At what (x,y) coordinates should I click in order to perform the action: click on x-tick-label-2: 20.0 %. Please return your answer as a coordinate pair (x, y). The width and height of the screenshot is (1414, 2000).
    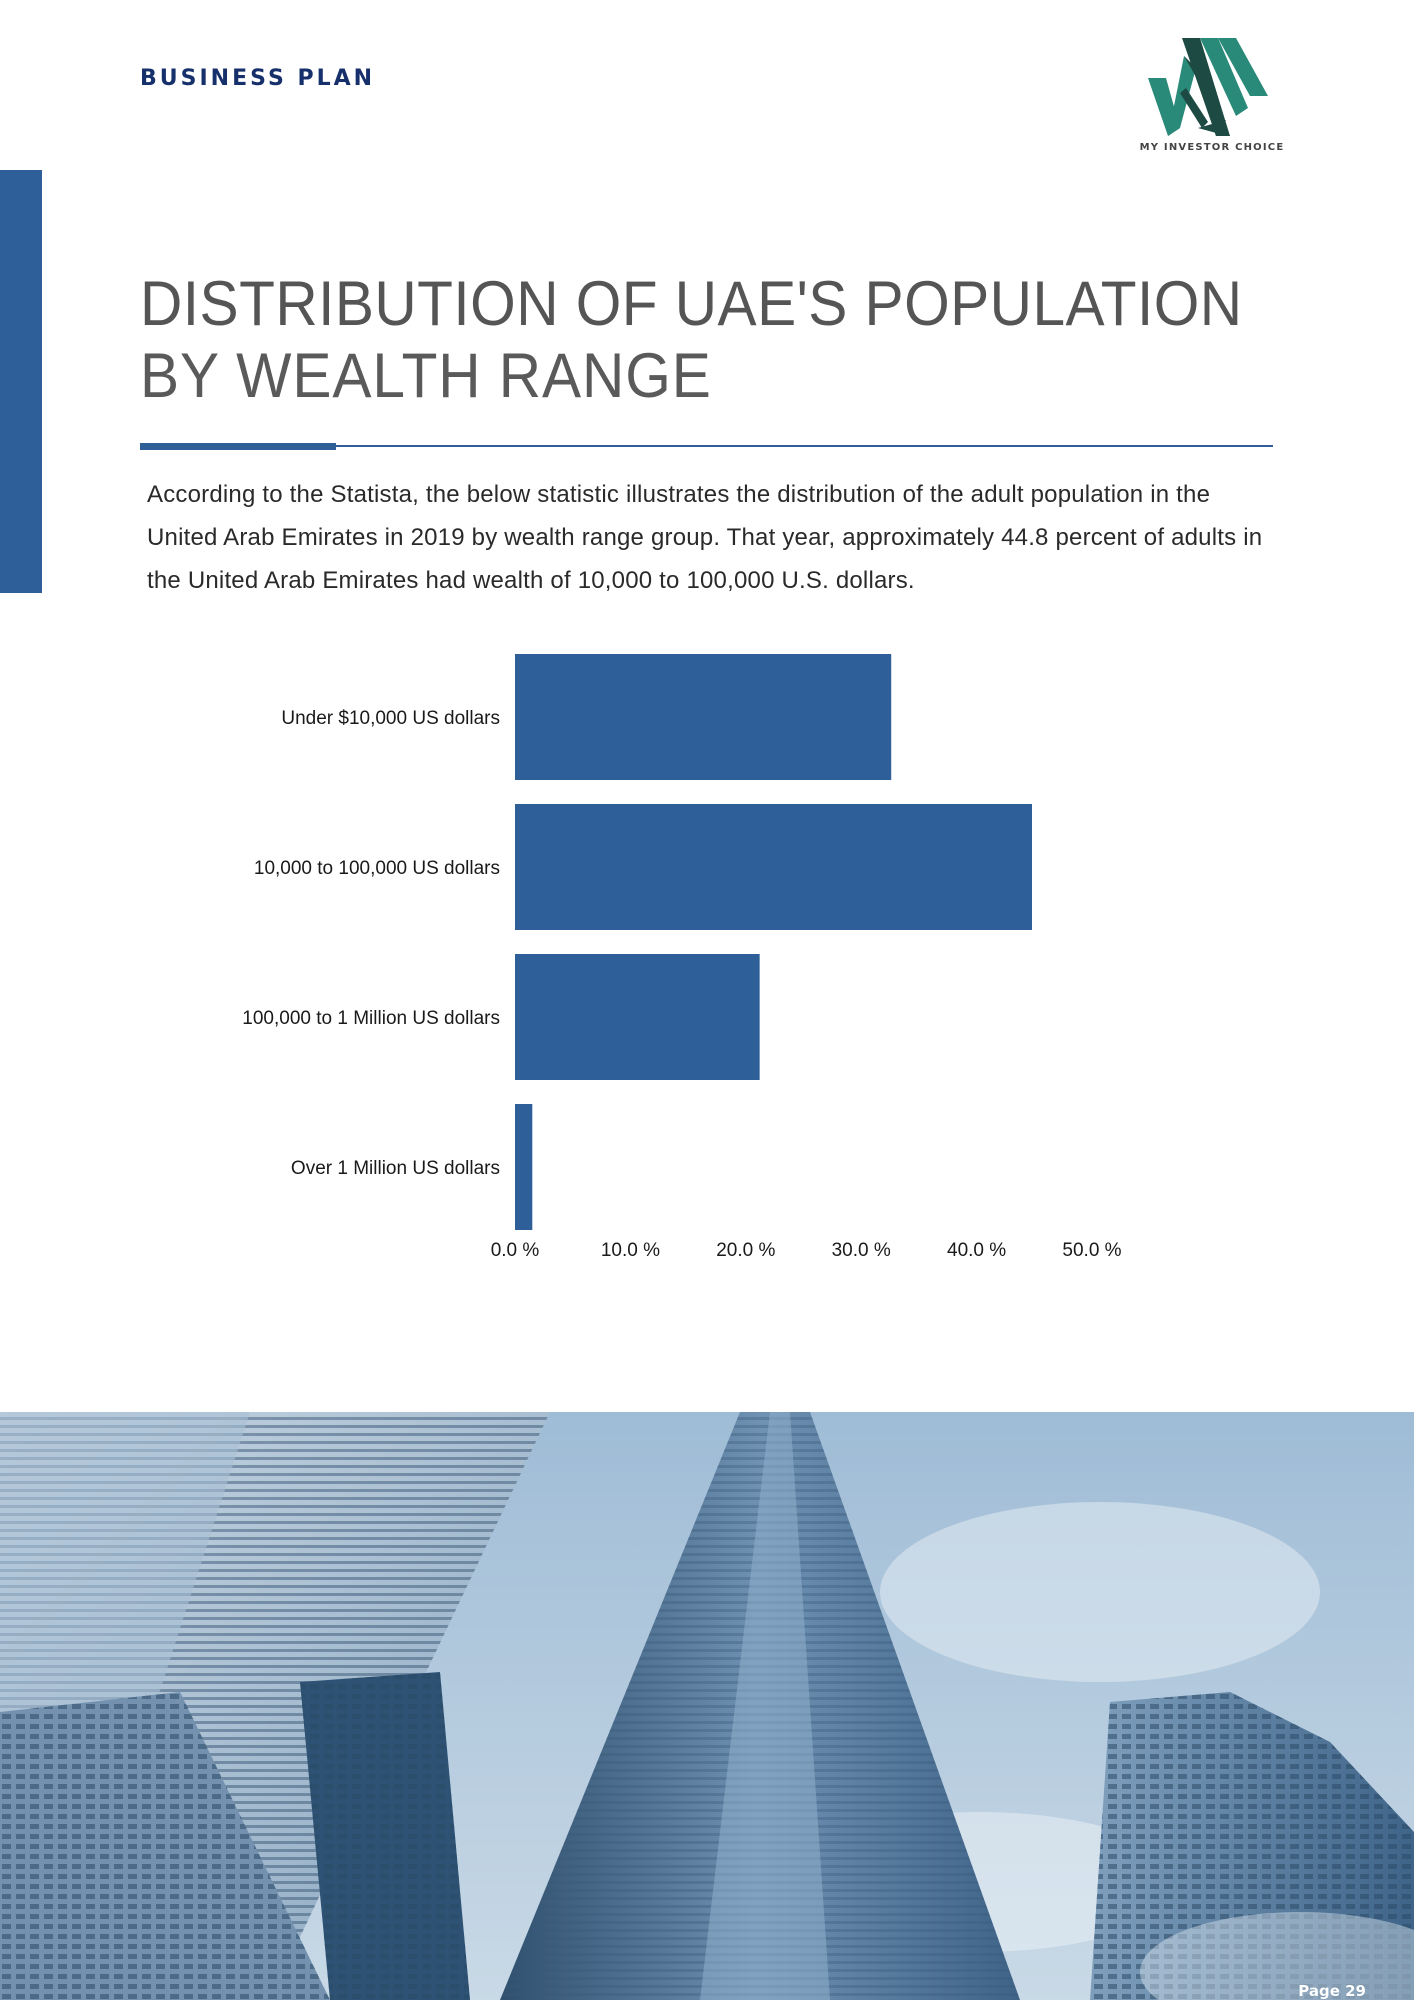
    Looking at the image, I should click on (745, 1250).